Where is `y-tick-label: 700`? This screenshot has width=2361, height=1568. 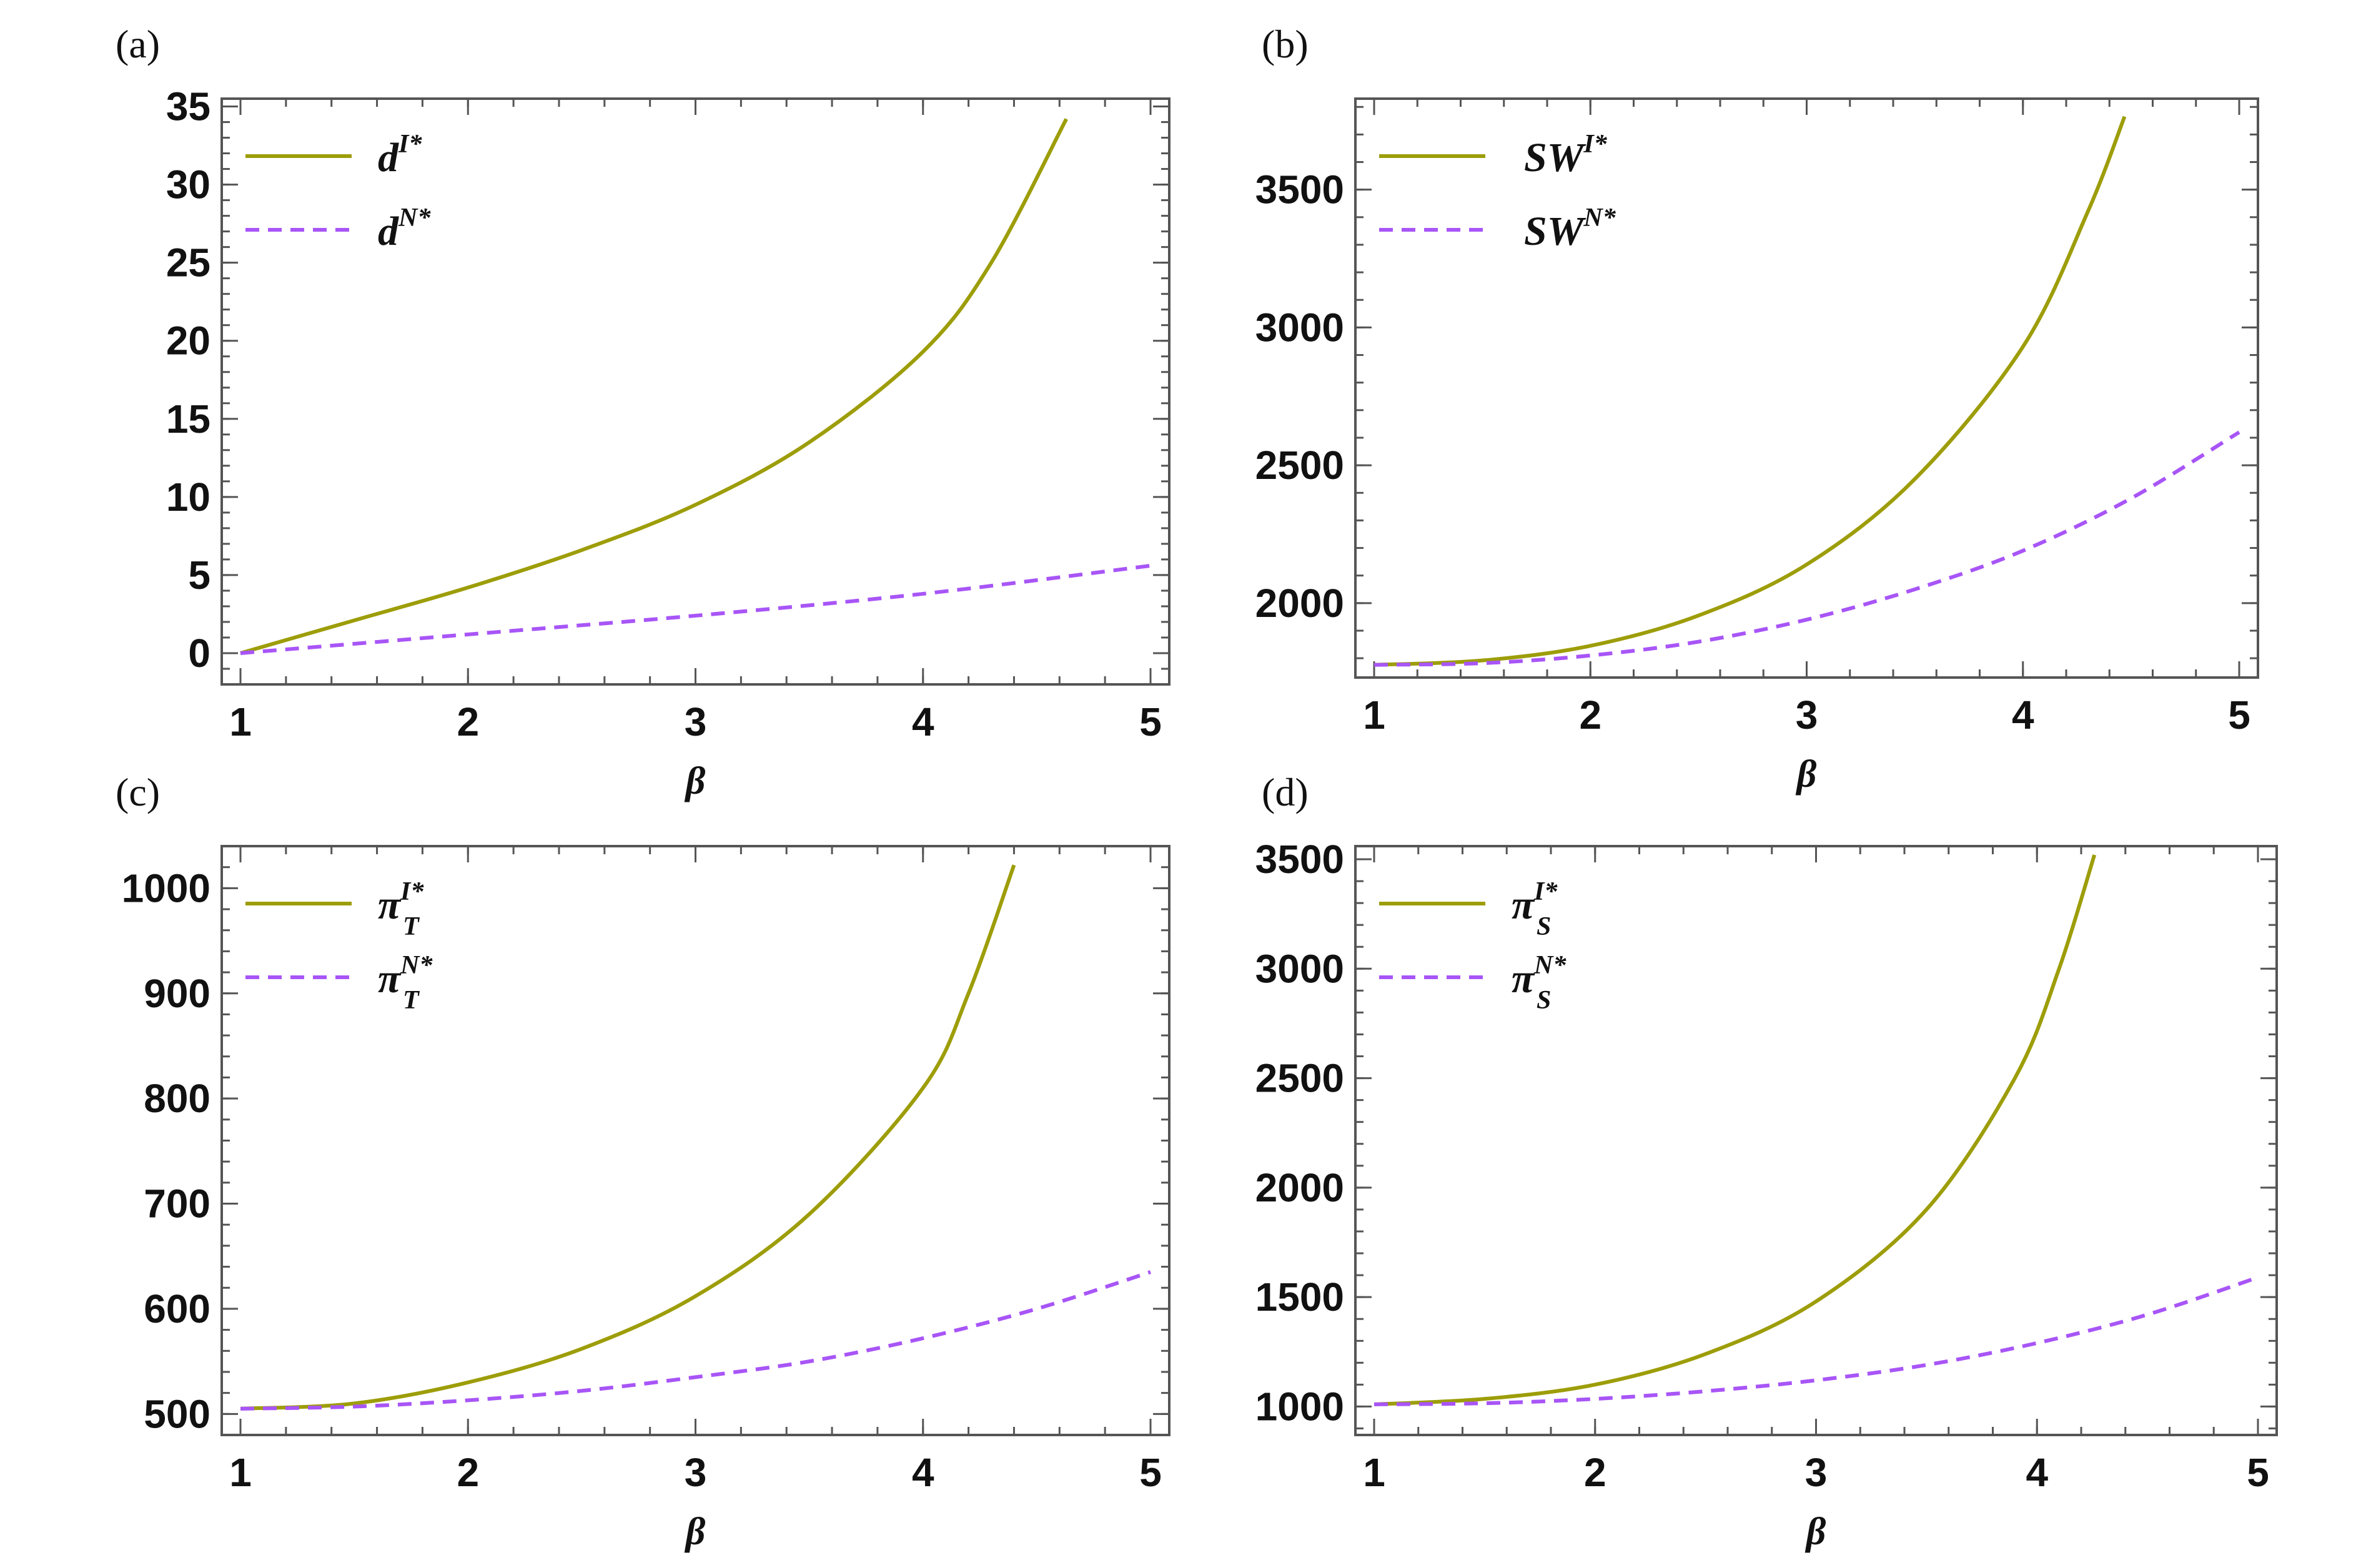 y-tick-label: 700 is located at coordinates (177, 1203).